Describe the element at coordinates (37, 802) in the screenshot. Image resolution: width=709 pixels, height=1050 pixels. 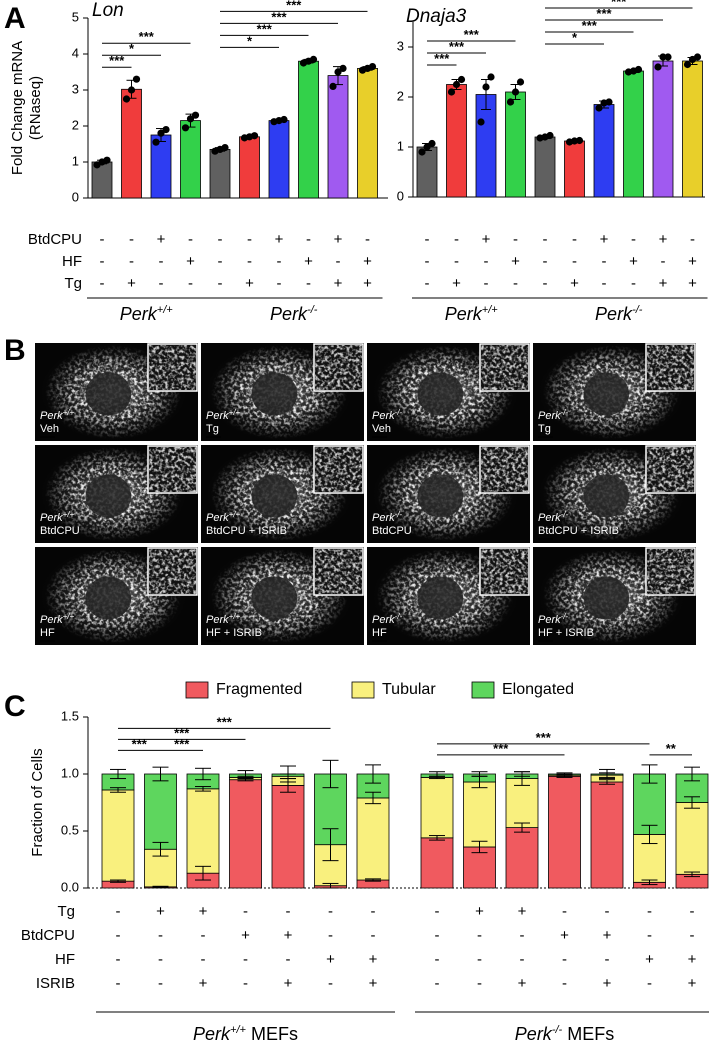
I see `y-axis-label: Fraction of Cells` at that location.